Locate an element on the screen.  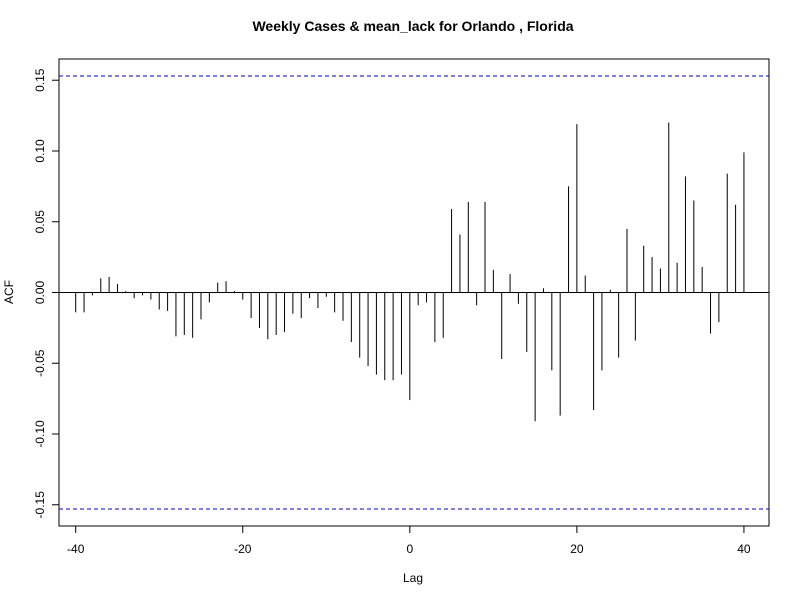
y-tick-label: 0.15 is located at coordinates (40, 80).